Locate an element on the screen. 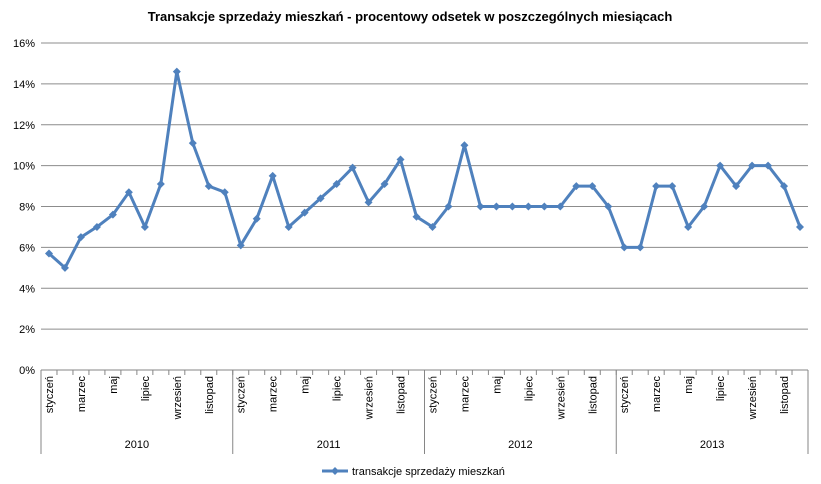 The height and width of the screenshot is (484, 821). y-tick-label: 0% is located at coordinates (27, 371).